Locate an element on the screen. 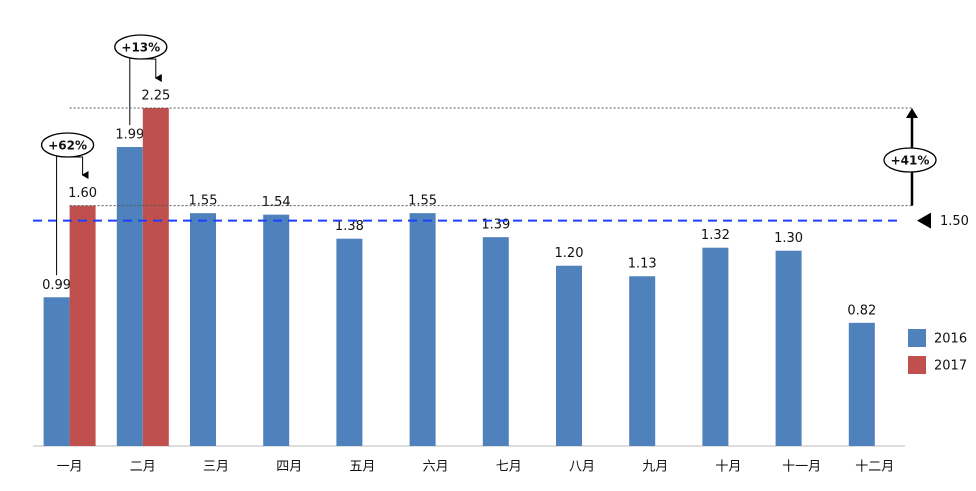  value-label: 1.60 is located at coordinates (82, 193).